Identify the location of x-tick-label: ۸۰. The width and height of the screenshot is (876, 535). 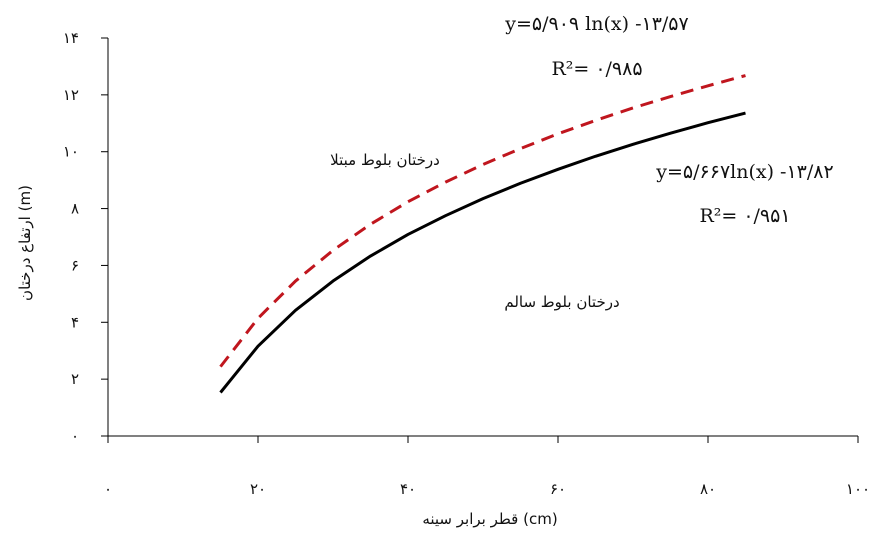
(708, 489).